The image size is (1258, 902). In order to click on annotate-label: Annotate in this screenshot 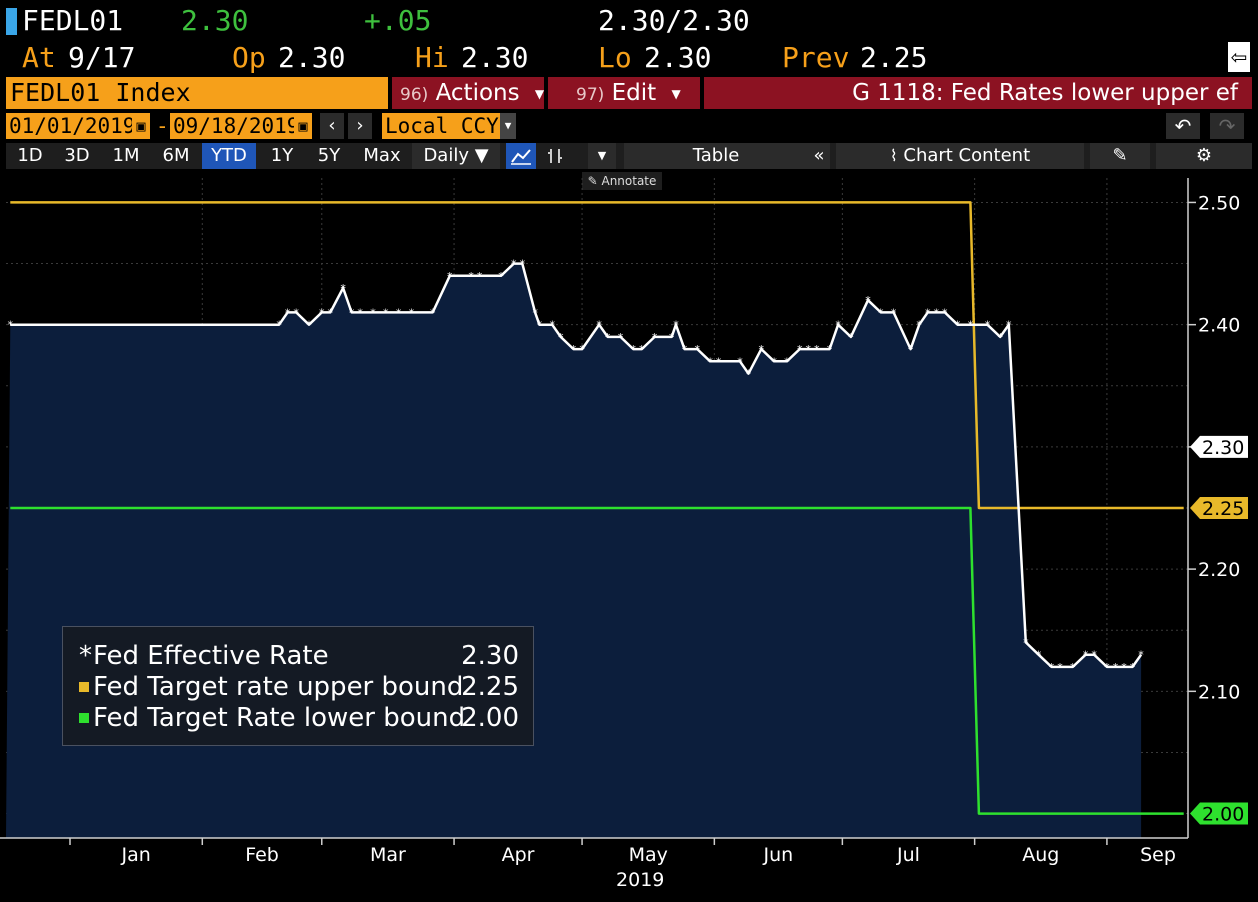, I will do `click(629, 181)`.